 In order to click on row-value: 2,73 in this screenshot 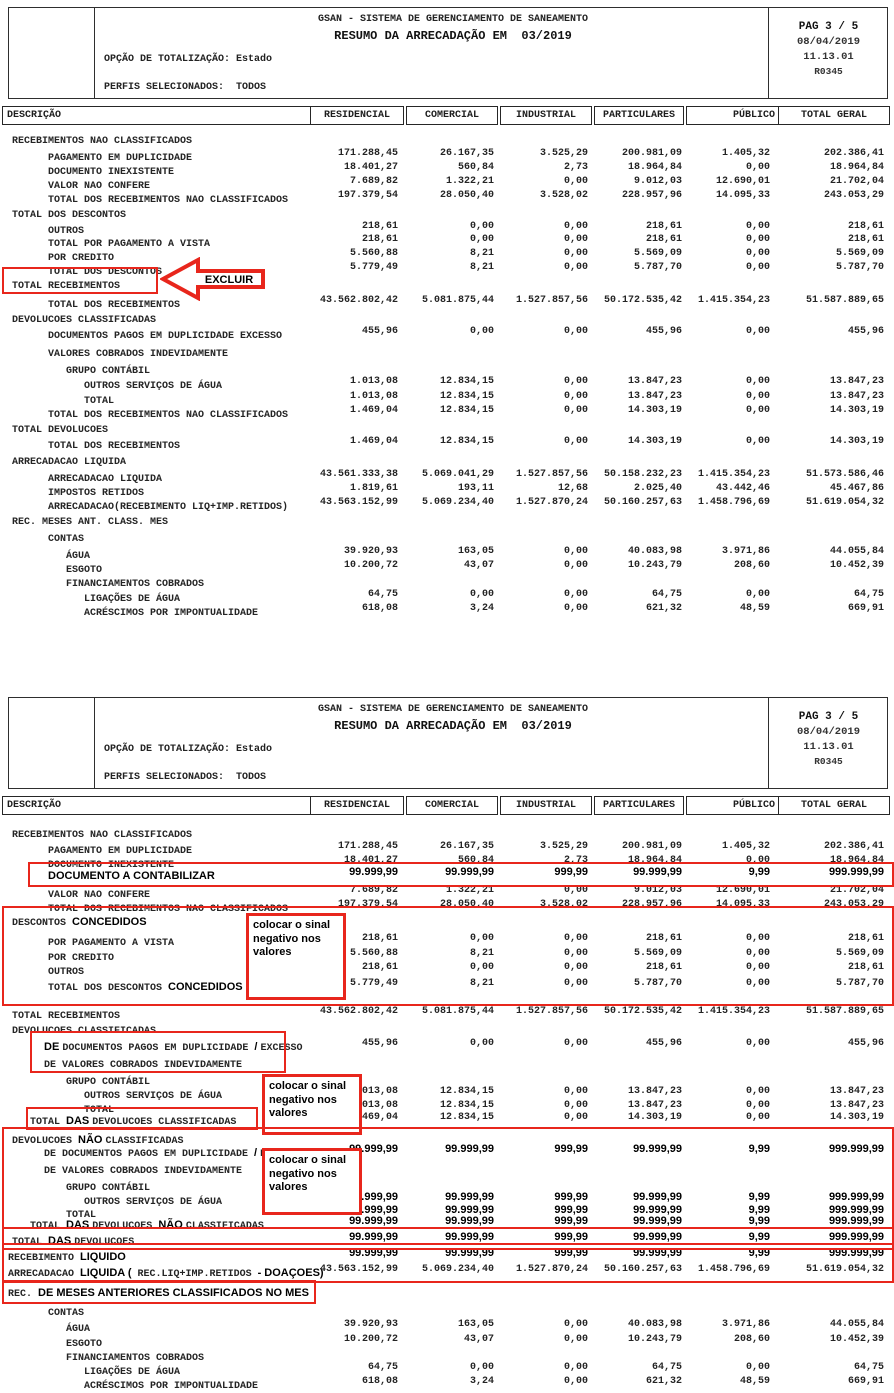, I will do `click(575, 860)`.